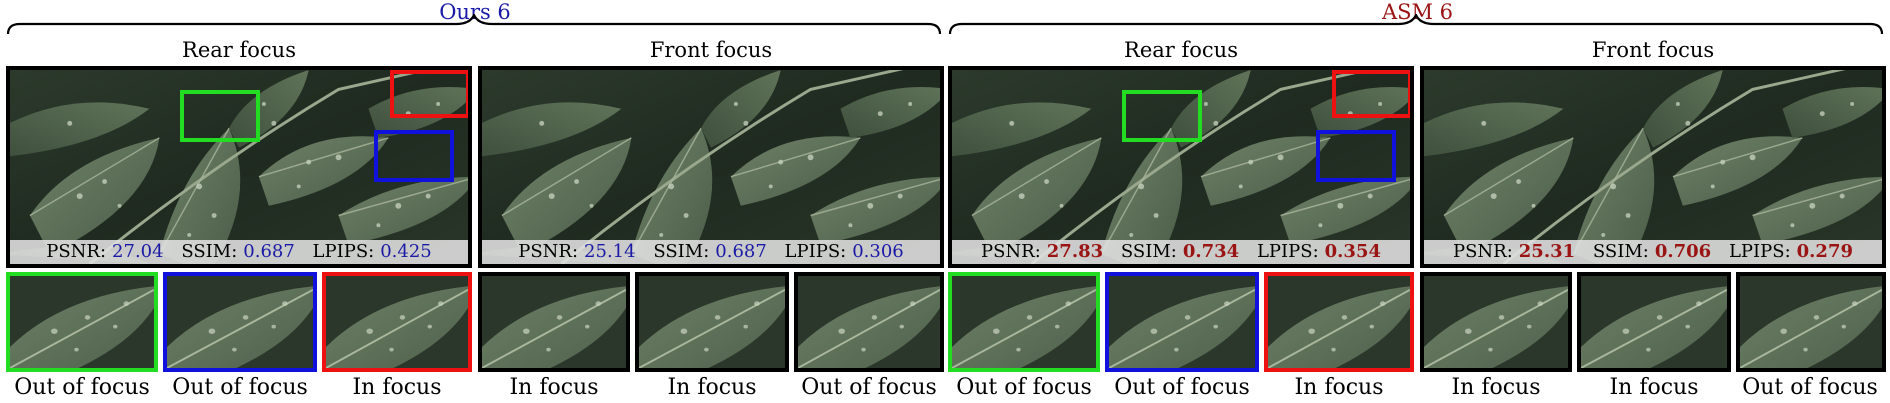  Describe the element at coordinates (1181, 252) in the screenshot. I see `metrics-bar: PSNR: 27.83 SSIM: 0.734 LPIPS: 0.354` at that location.